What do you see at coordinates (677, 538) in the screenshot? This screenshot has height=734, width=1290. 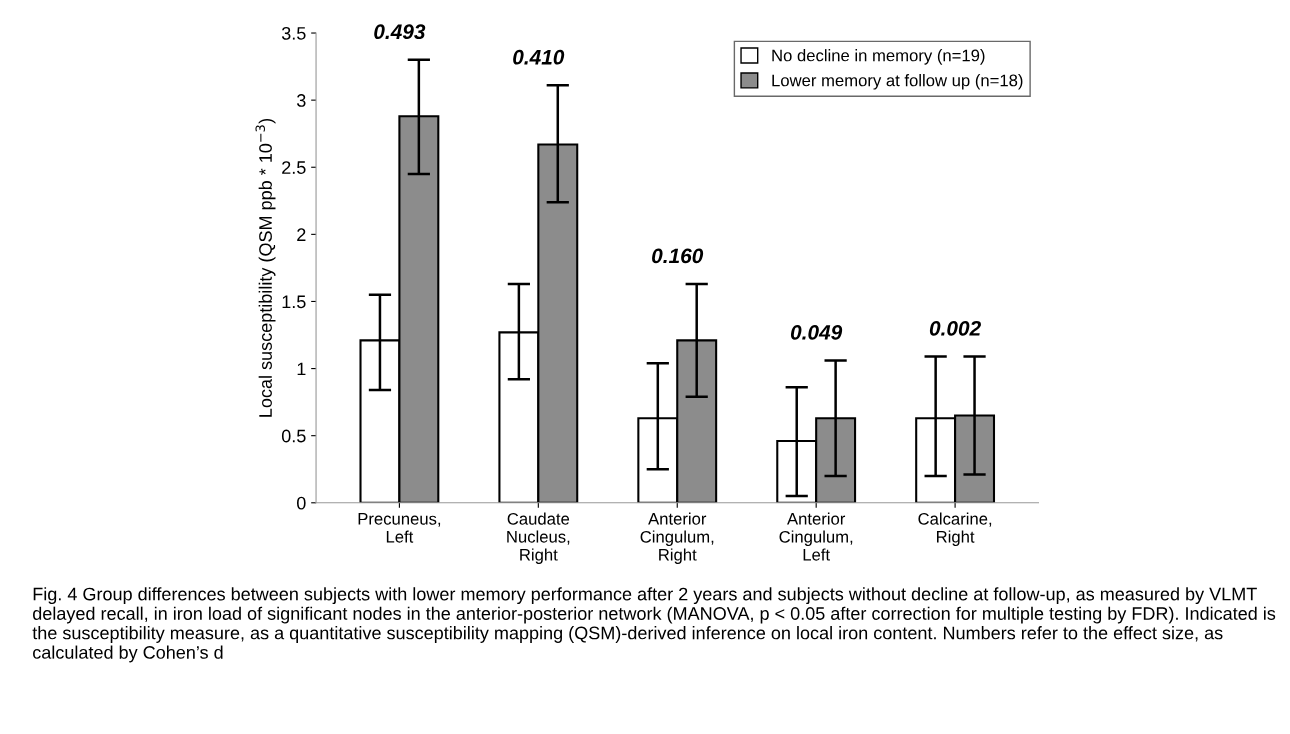 I see `x-tick-label: Anterior Cingulum, Right` at bounding box center [677, 538].